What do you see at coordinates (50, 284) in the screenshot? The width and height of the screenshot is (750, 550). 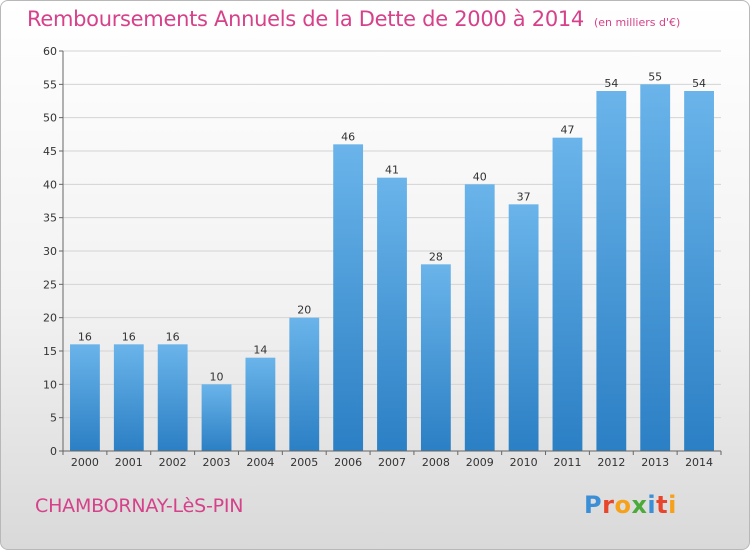 I see `y-tick-label: 25` at bounding box center [50, 284].